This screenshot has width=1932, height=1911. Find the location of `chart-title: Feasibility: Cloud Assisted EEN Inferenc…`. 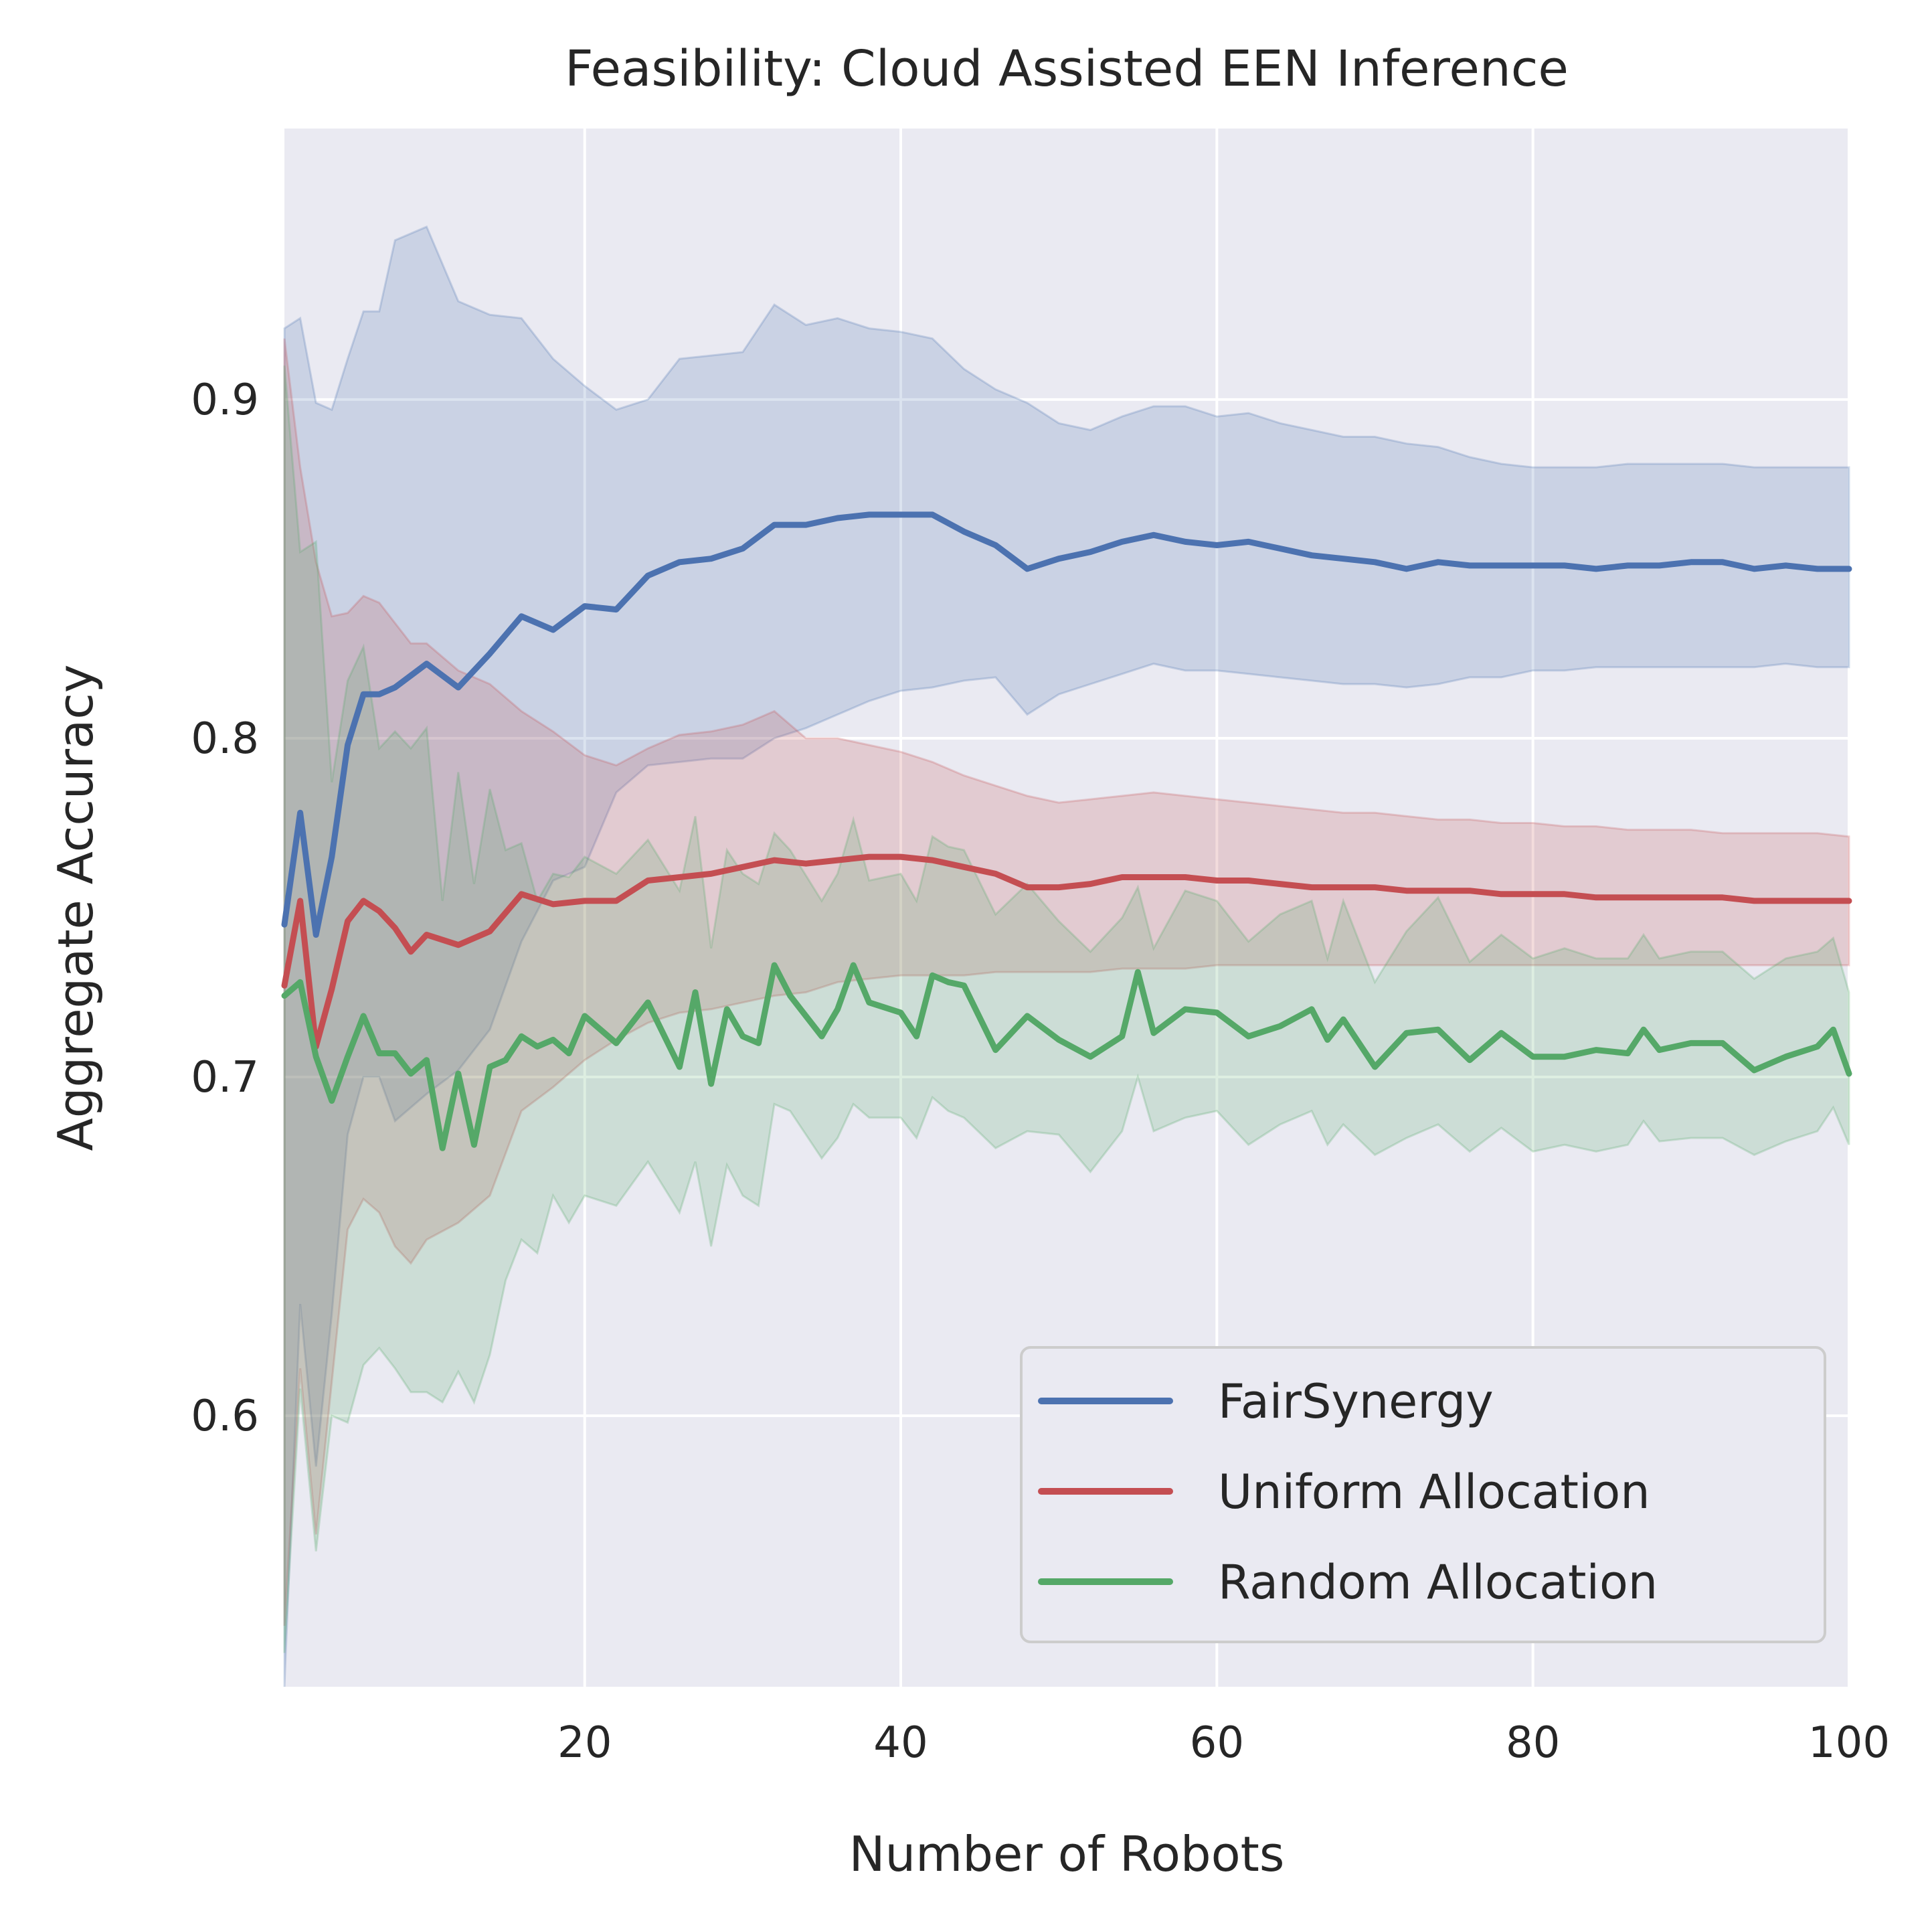

chart-title: Feasibility: Cloud Assisted EEN Inferenc… is located at coordinates (1067, 69).